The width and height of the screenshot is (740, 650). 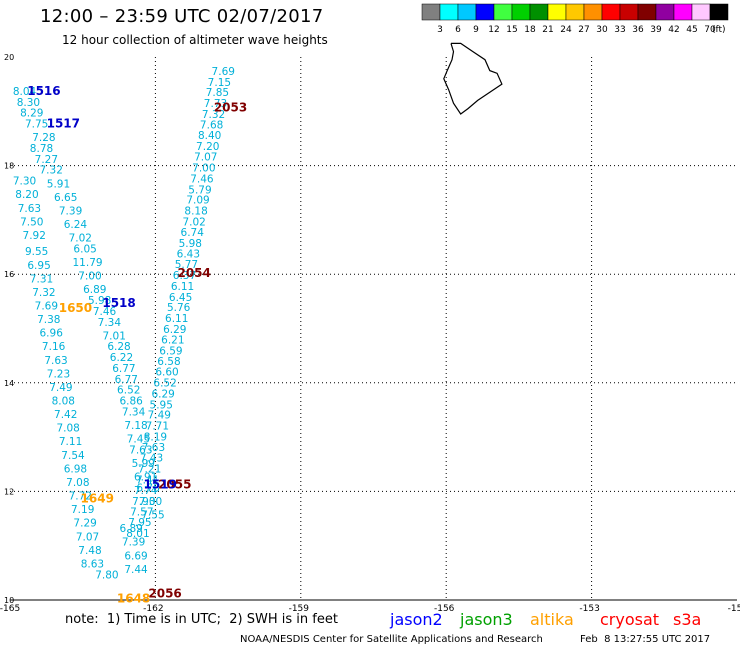 I want to click on pass-time-label: 2054, so click(x=193, y=273).